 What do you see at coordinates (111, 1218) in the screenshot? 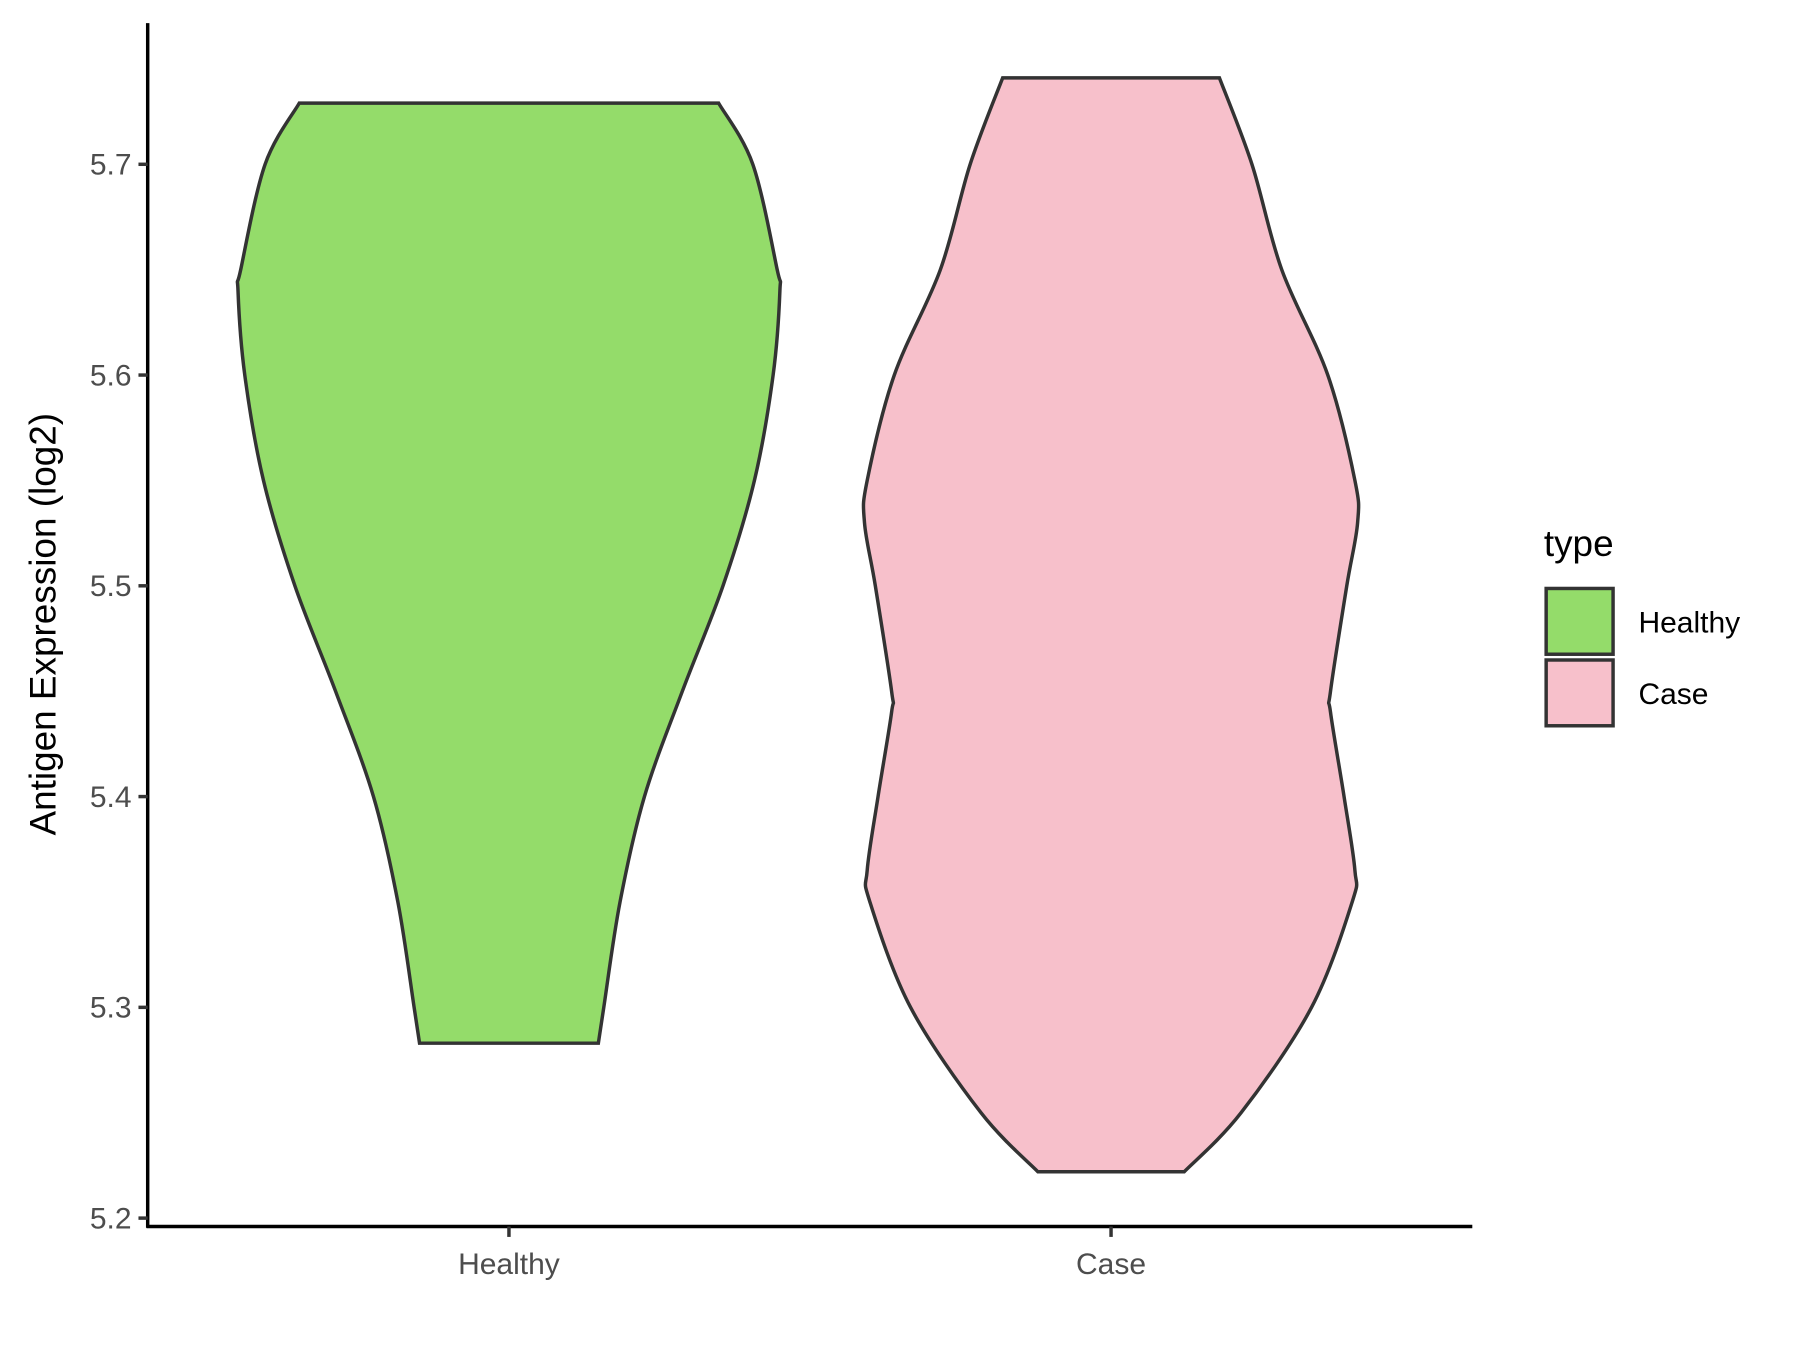
I see `y-tick-label: 5.2` at bounding box center [111, 1218].